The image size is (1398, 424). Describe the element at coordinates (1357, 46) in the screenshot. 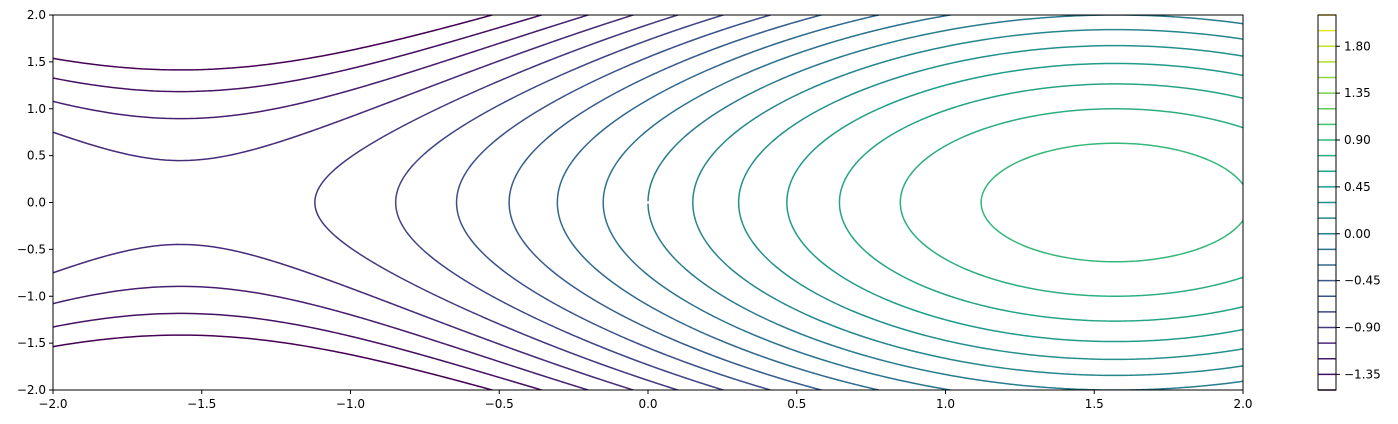

I see `colorbar-tick-label: 1.80` at that location.